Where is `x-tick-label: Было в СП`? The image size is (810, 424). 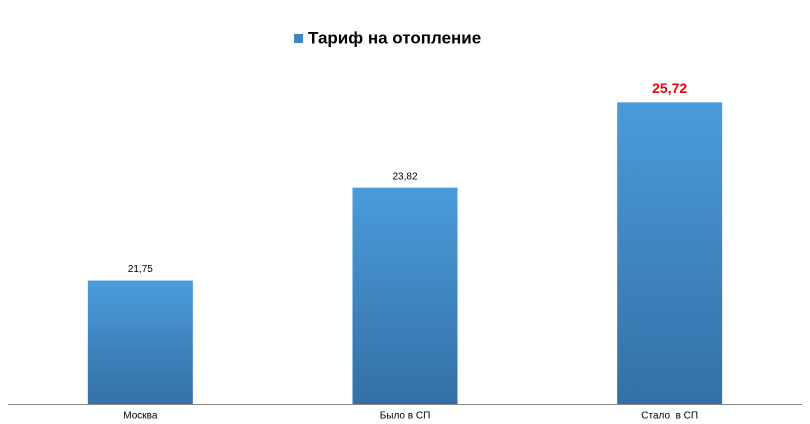
x-tick-label: Было в СП is located at coordinates (405, 416).